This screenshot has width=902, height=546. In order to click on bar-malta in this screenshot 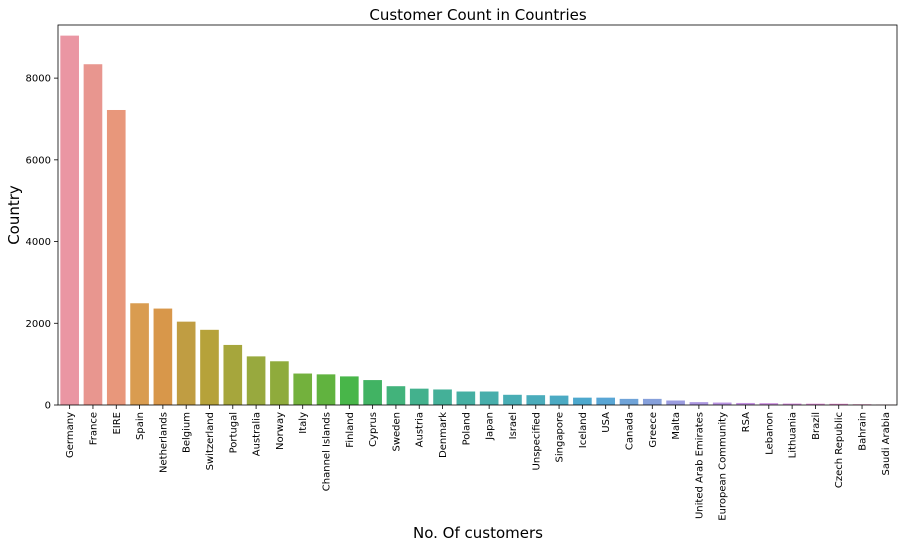, I will do `click(675, 402)`.